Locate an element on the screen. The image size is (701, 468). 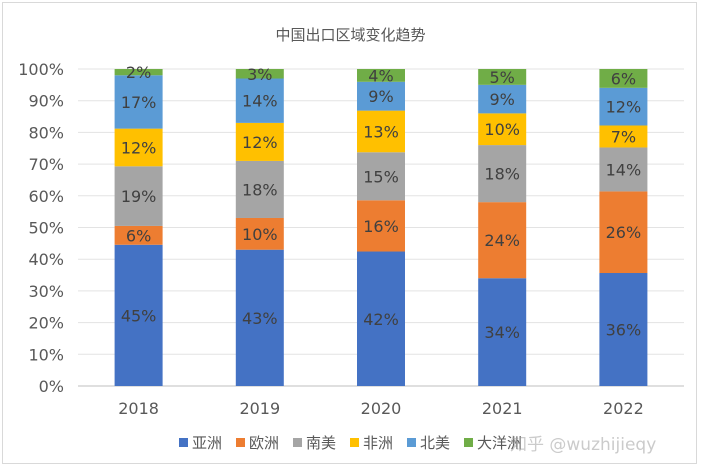
legend-label: 亚洲 is located at coordinates (206, 443).